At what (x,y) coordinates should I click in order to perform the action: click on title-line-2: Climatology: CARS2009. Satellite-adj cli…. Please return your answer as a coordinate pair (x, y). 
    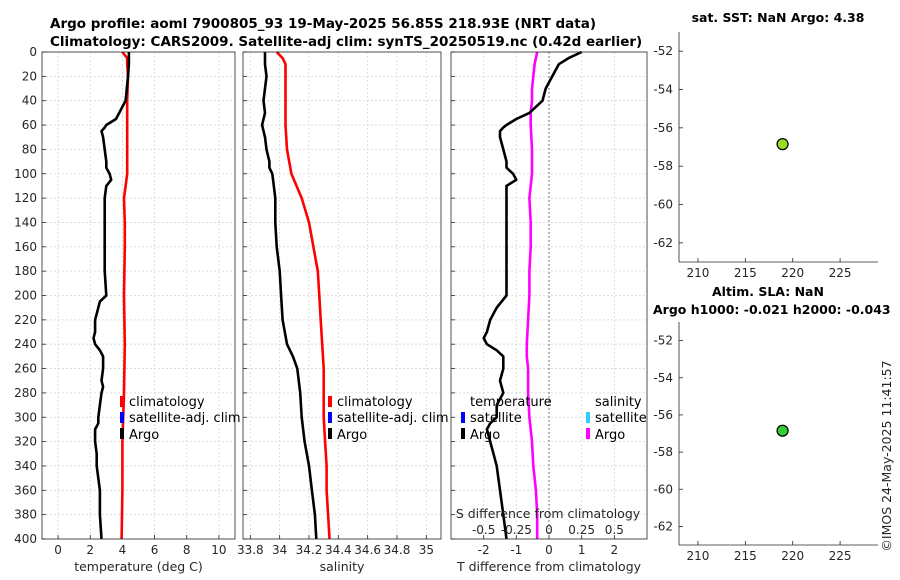
    Looking at the image, I should click on (346, 42).